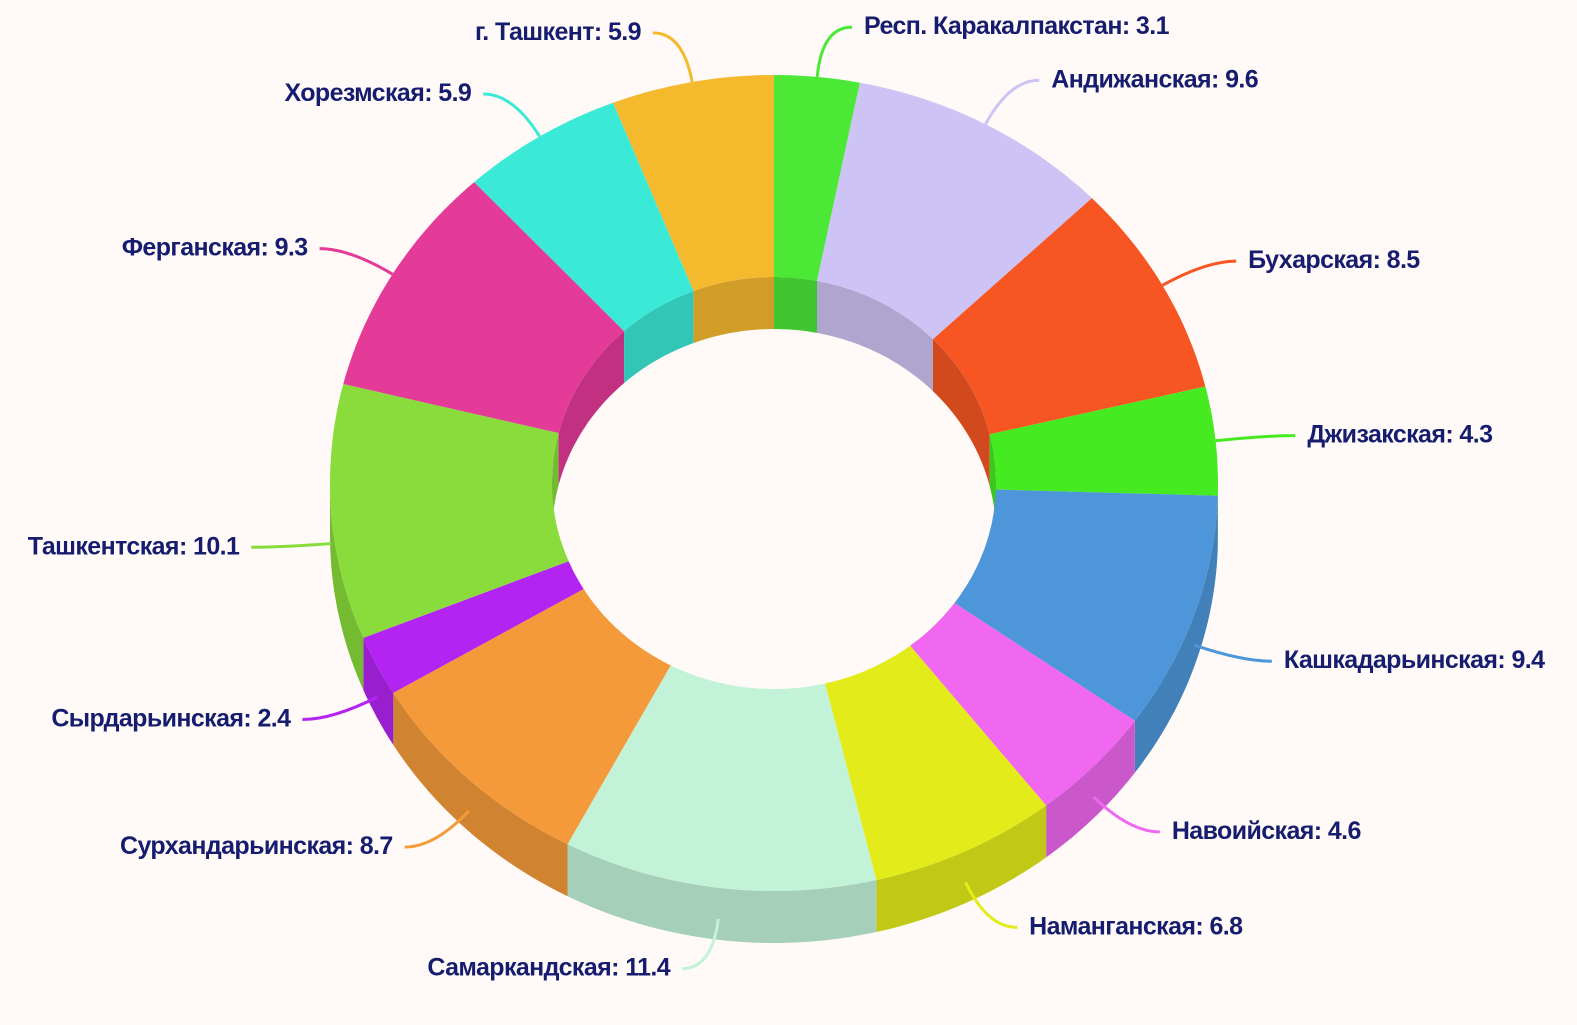  What do you see at coordinates (1153, 26) in the screenshot?
I see `label-value: 3.1` at bounding box center [1153, 26].